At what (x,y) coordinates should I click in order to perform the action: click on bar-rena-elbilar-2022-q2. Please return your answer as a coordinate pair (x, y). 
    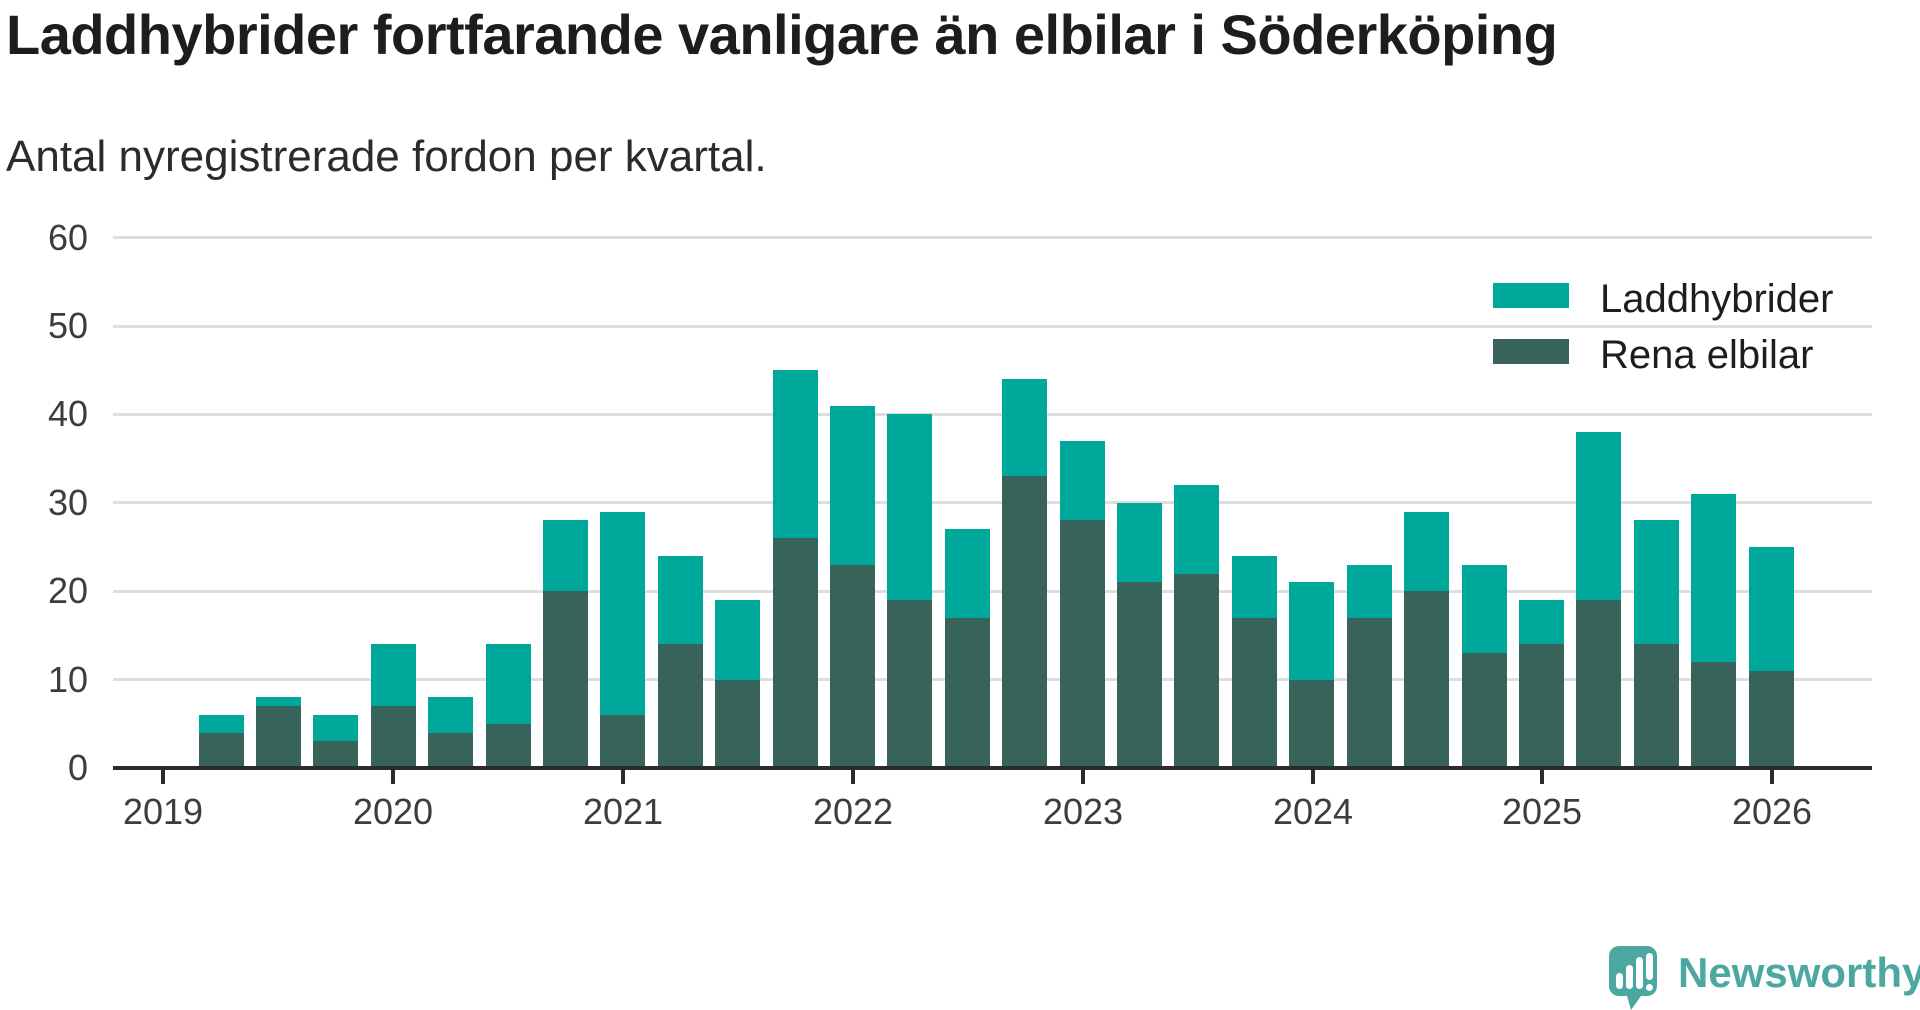
    Looking at the image, I should click on (909, 684).